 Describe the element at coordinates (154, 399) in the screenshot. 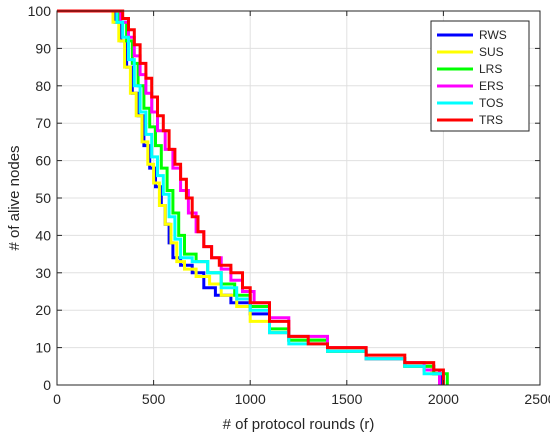

I see `x-tick-label: 500` at that location.